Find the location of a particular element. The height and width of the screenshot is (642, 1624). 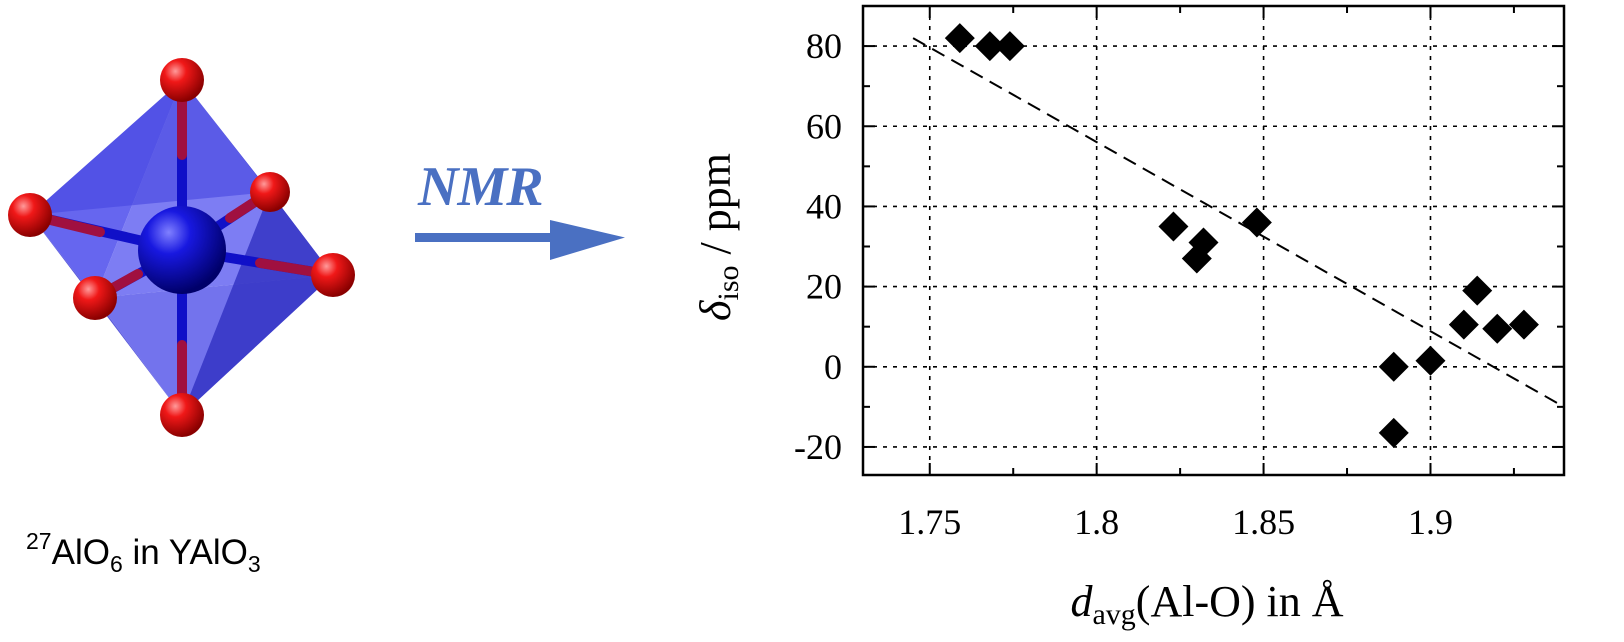

oxygen-atom-top is located at coordinates (182, 80).